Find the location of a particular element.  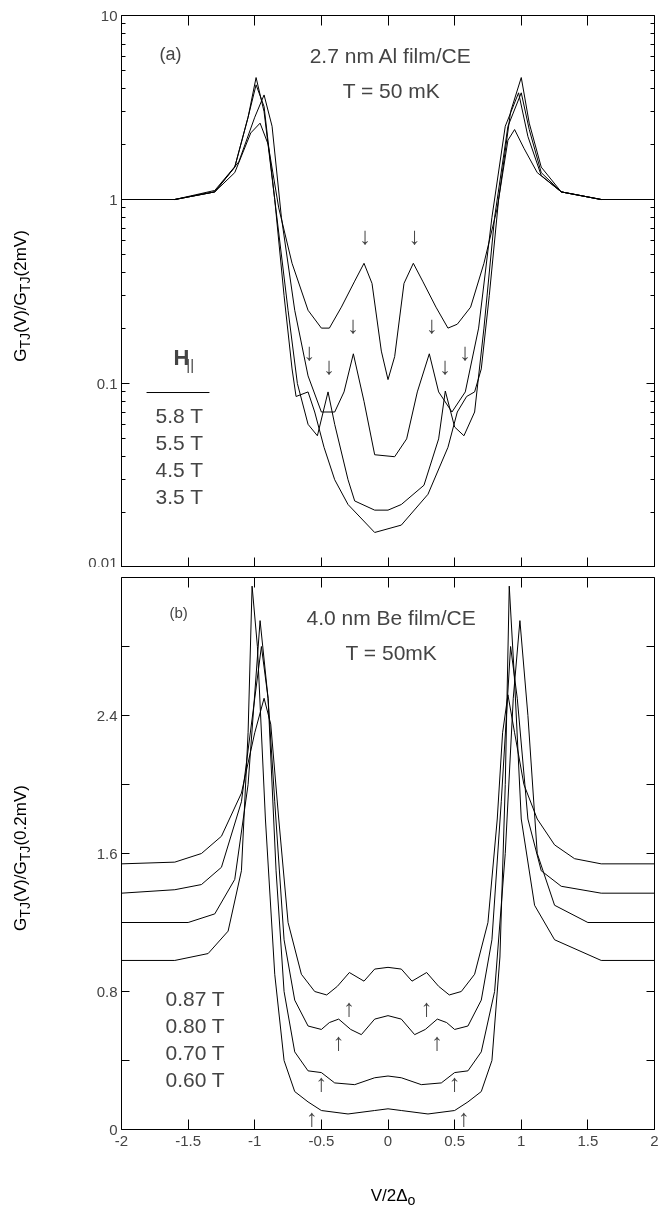

annotation: 5.8 T is located at coordinates (179, 415).